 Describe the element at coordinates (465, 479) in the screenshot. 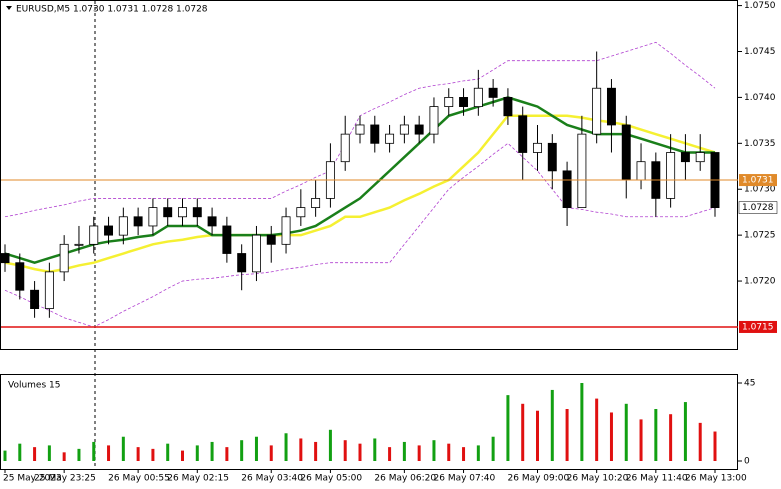

I see `x-tick-label: 26 May 07:40` at that location.